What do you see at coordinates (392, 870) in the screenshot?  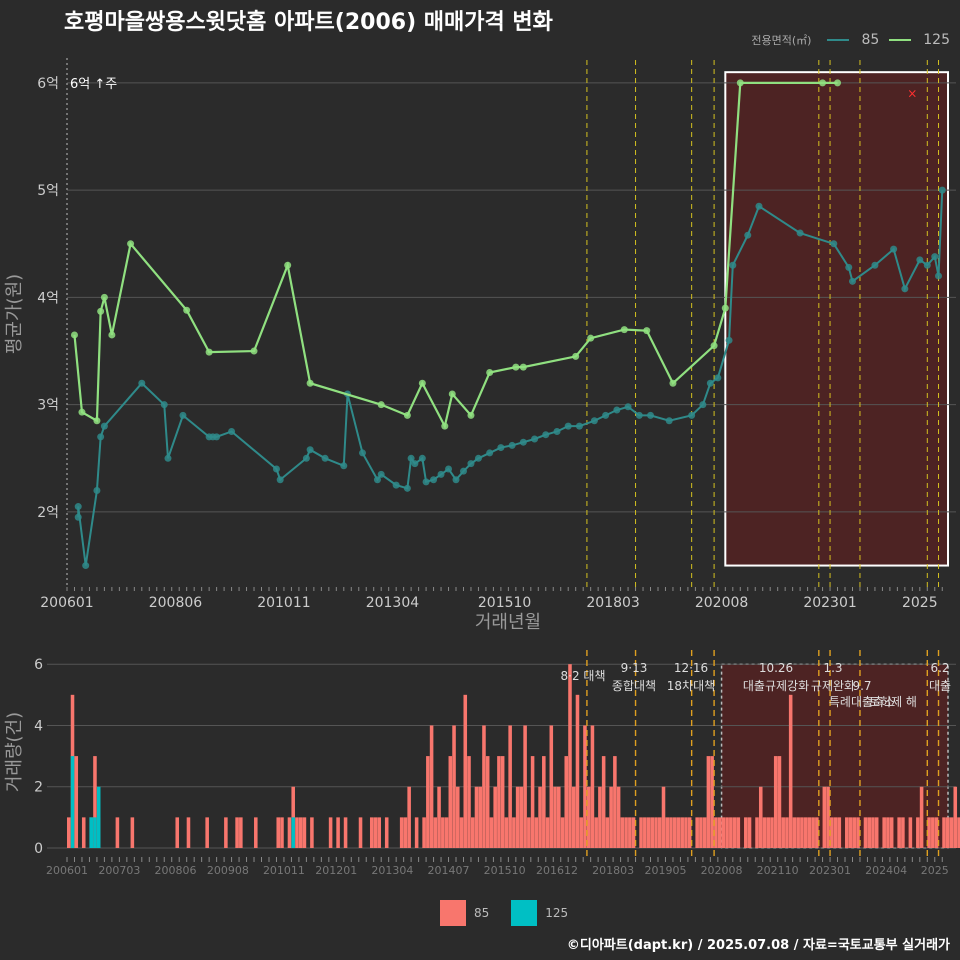 I see `volume-x-tick: 201304` at bounding box center [392, 870].